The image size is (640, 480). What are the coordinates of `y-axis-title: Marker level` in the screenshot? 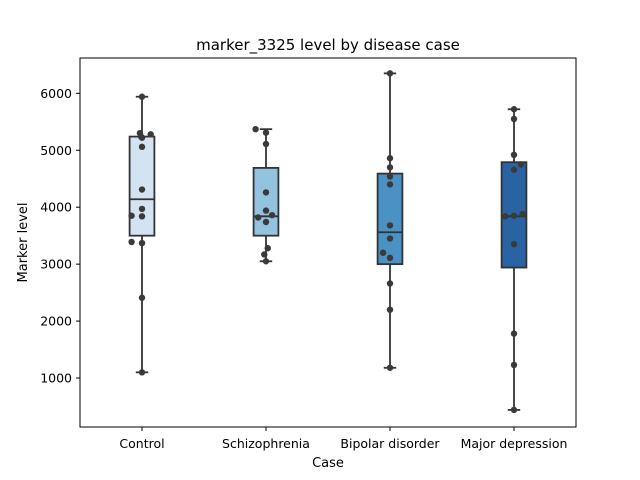 It's located at (23, 243).